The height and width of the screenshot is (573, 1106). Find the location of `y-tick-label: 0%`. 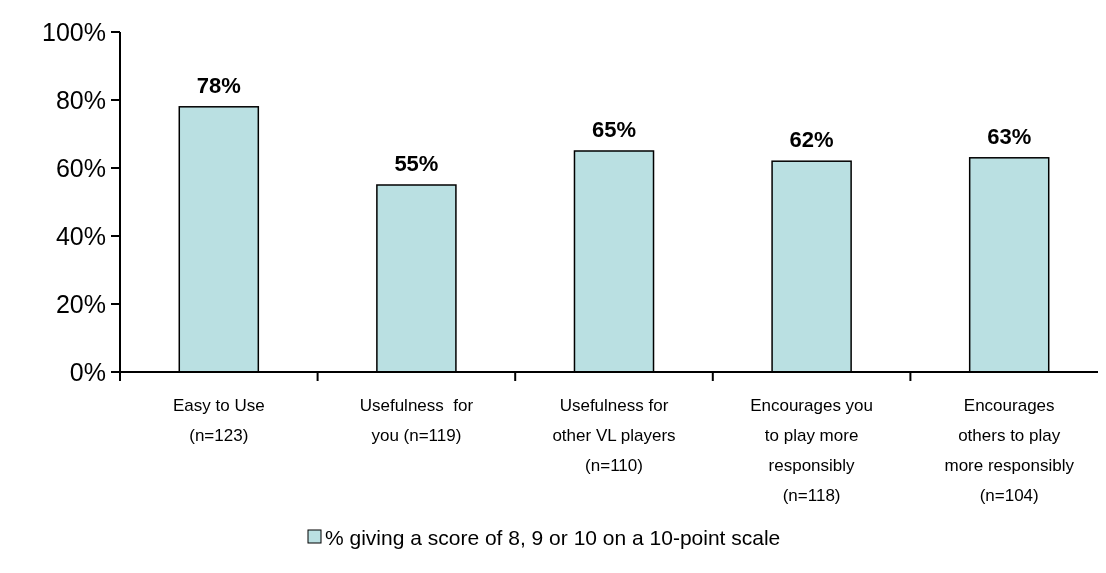

y-tick-label: 0% is located at coordinates (87, 371).